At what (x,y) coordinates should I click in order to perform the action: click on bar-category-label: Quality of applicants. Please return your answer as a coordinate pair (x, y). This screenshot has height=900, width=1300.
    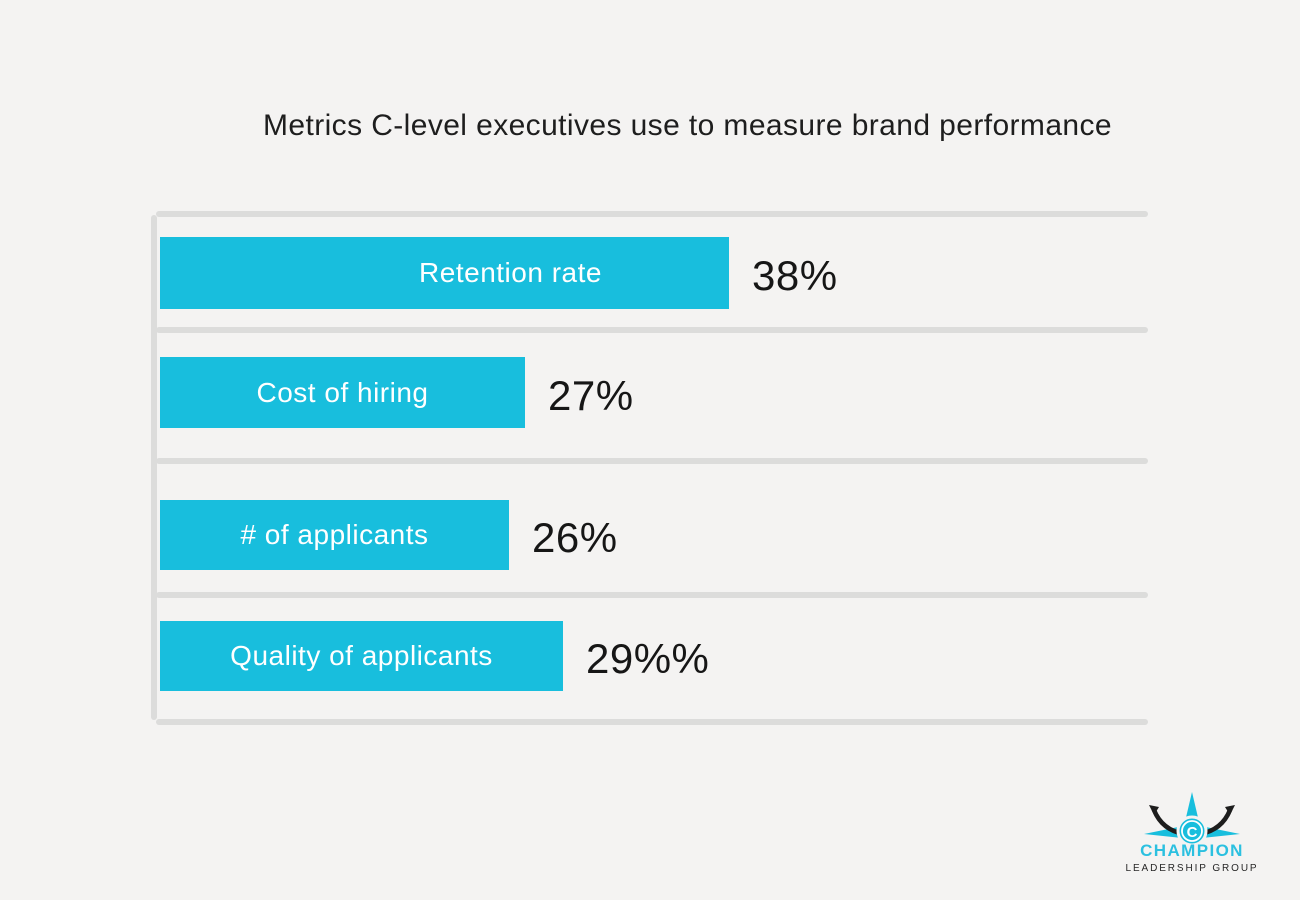
    Looking at the image, I should click on (361, 655).